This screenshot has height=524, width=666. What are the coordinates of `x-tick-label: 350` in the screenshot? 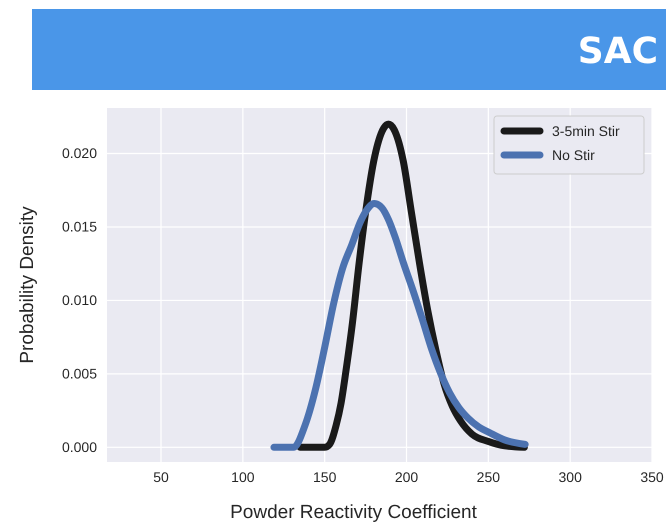 It's located at (652, 476).